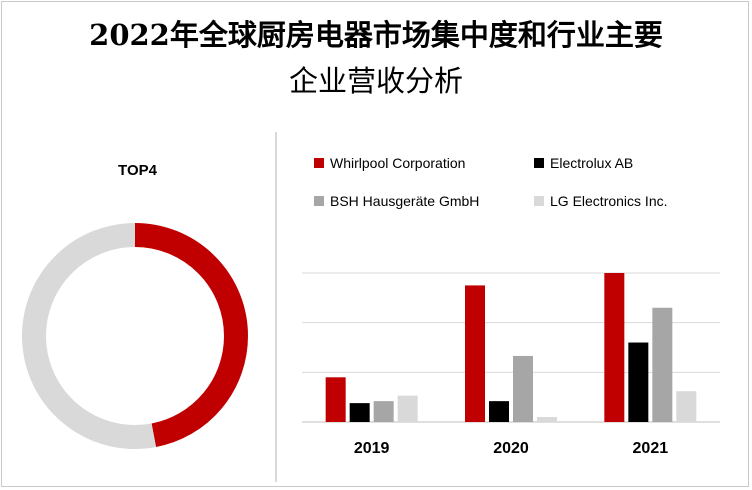  What do you see at coordinates (511, 448) in the screenshot?
I see `x-tick-label-2020: 2020` at bounding box center [511, 448].